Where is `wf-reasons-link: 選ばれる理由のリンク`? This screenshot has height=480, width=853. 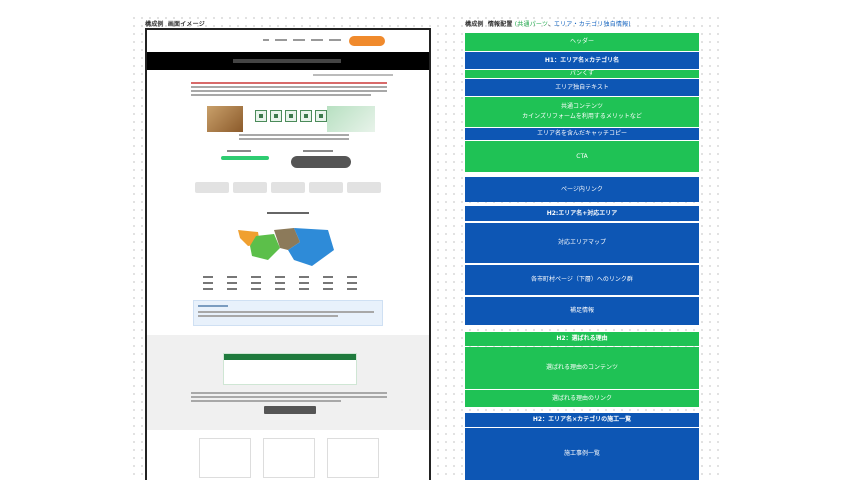
wf-reasons-link: 選ばれる理由のリンク is located at coordinates (582, 398).